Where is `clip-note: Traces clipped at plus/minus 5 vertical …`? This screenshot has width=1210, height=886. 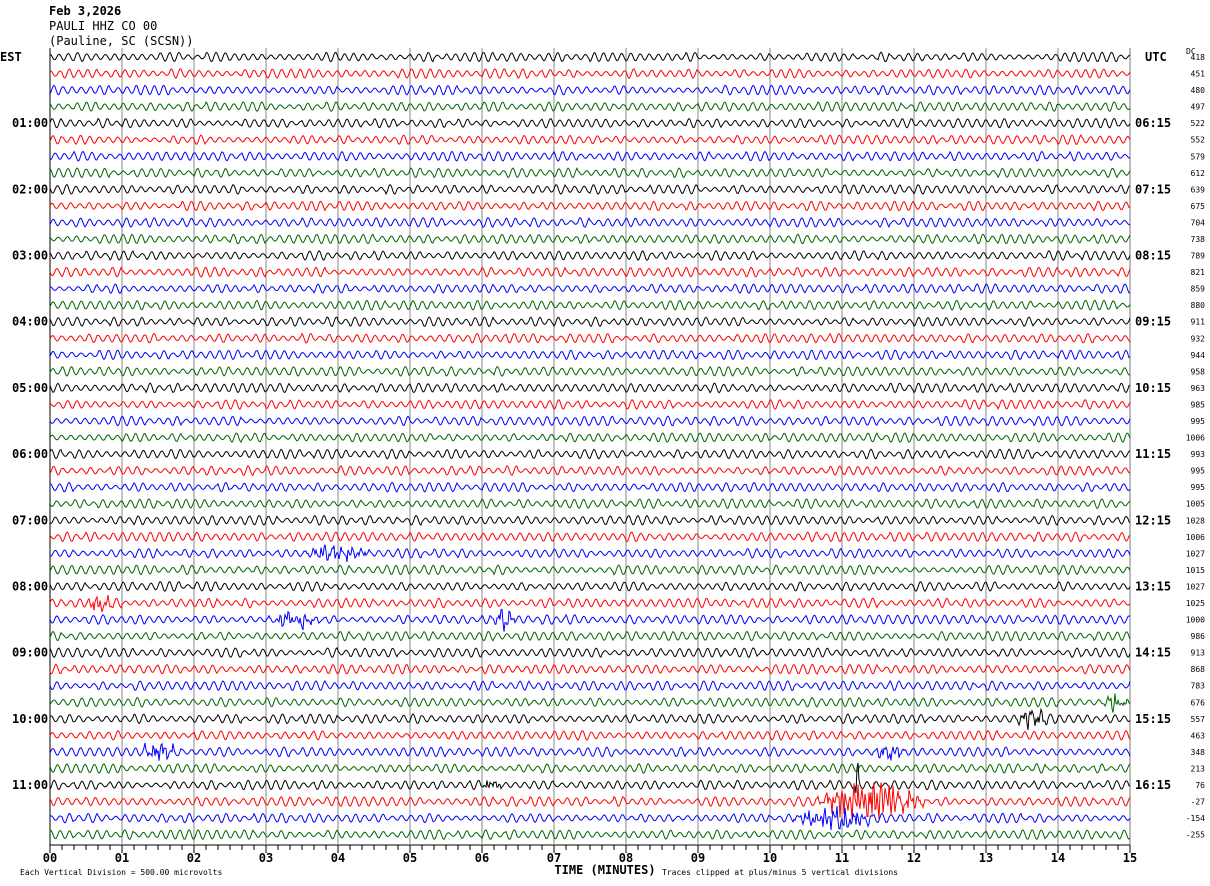
clip-note: Traces clipped at plus/minus 5 vertical … is located at coordinates (780, 872).